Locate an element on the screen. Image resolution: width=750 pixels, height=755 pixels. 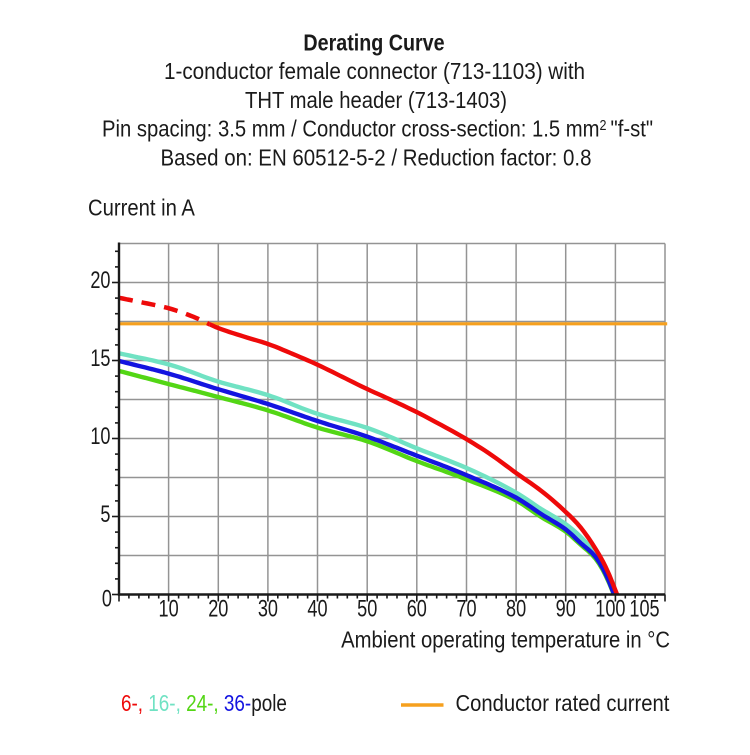
svg-text:Ambient operating temperature: Ambient operating temperature in °C is located at coordinates (505, 639).